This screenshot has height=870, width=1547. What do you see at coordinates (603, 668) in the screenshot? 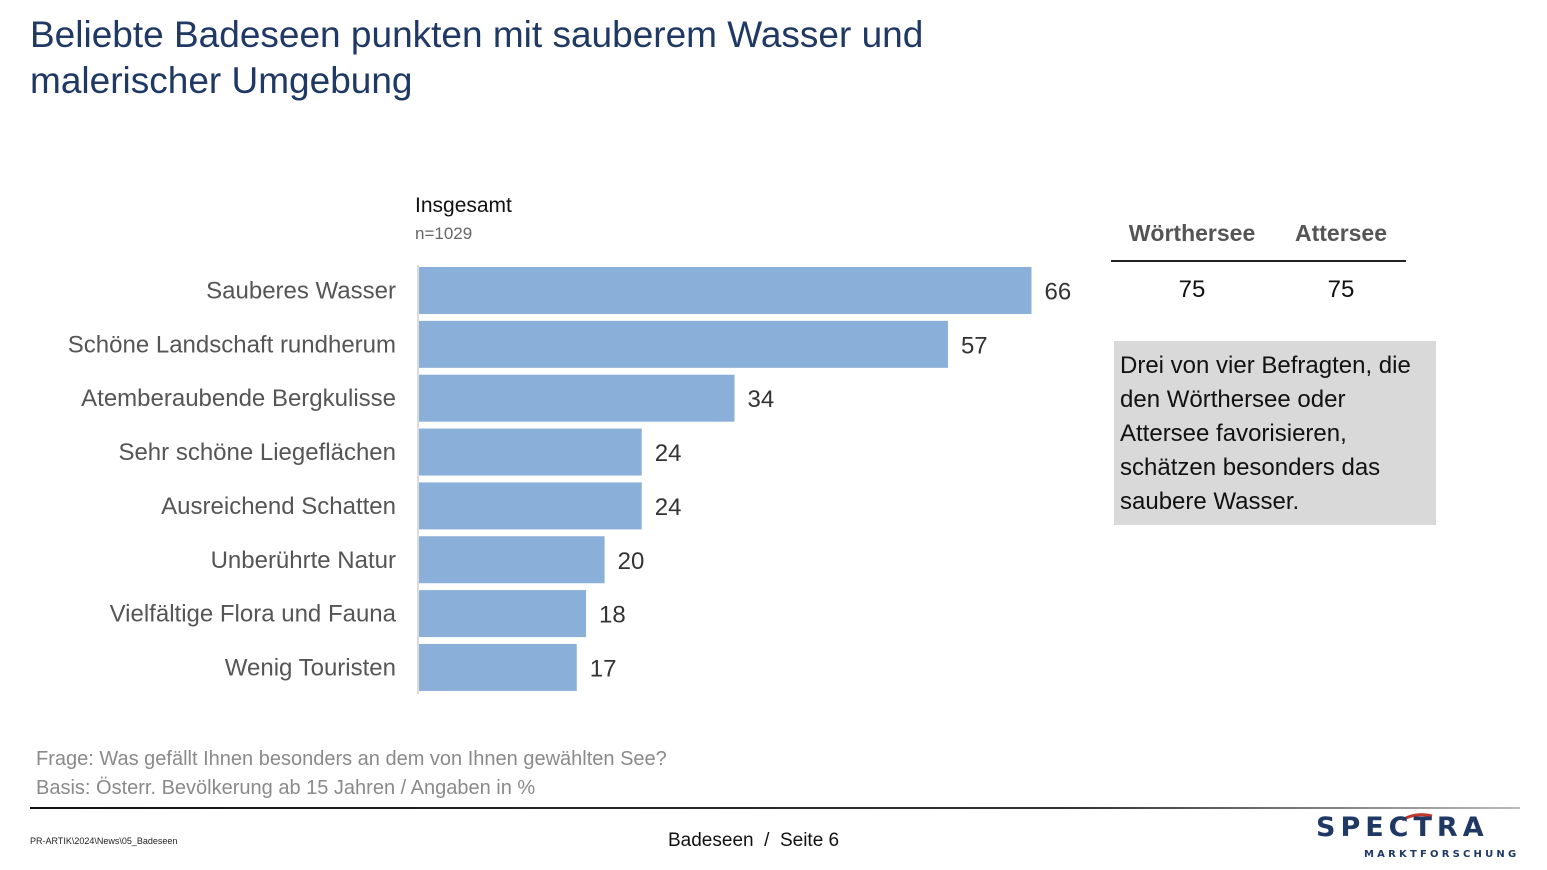
I see `data-label: 17` at bounding box center [603, 668].